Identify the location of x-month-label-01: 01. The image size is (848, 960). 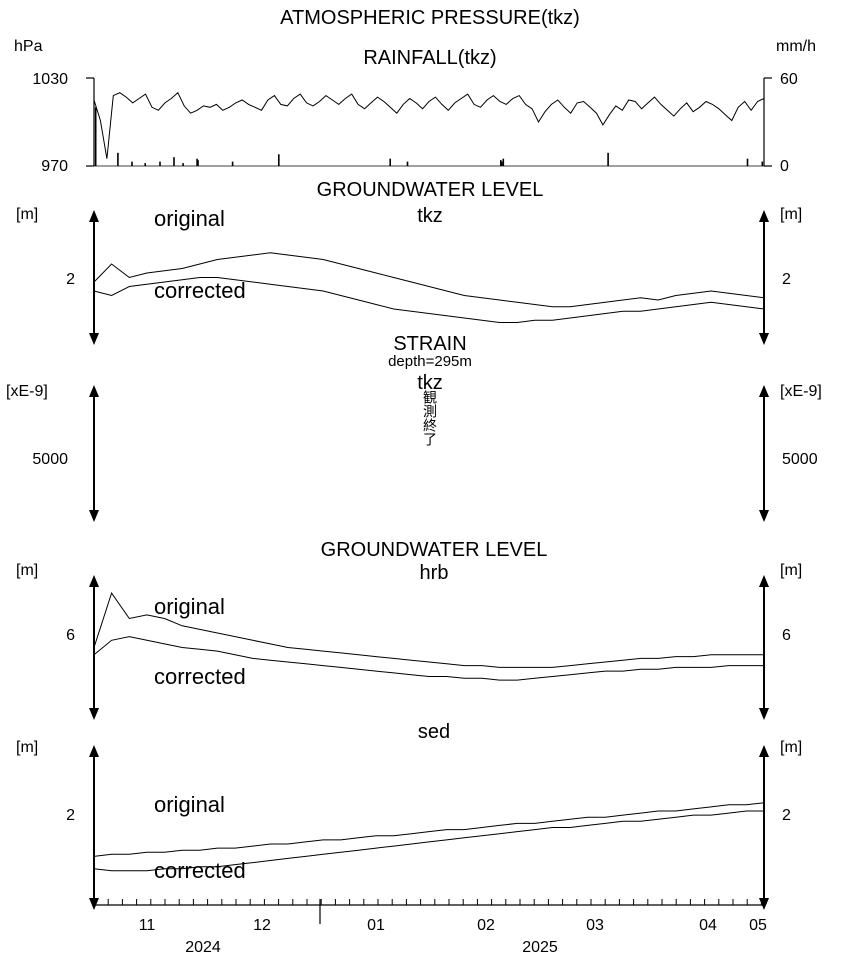
(376, 925).